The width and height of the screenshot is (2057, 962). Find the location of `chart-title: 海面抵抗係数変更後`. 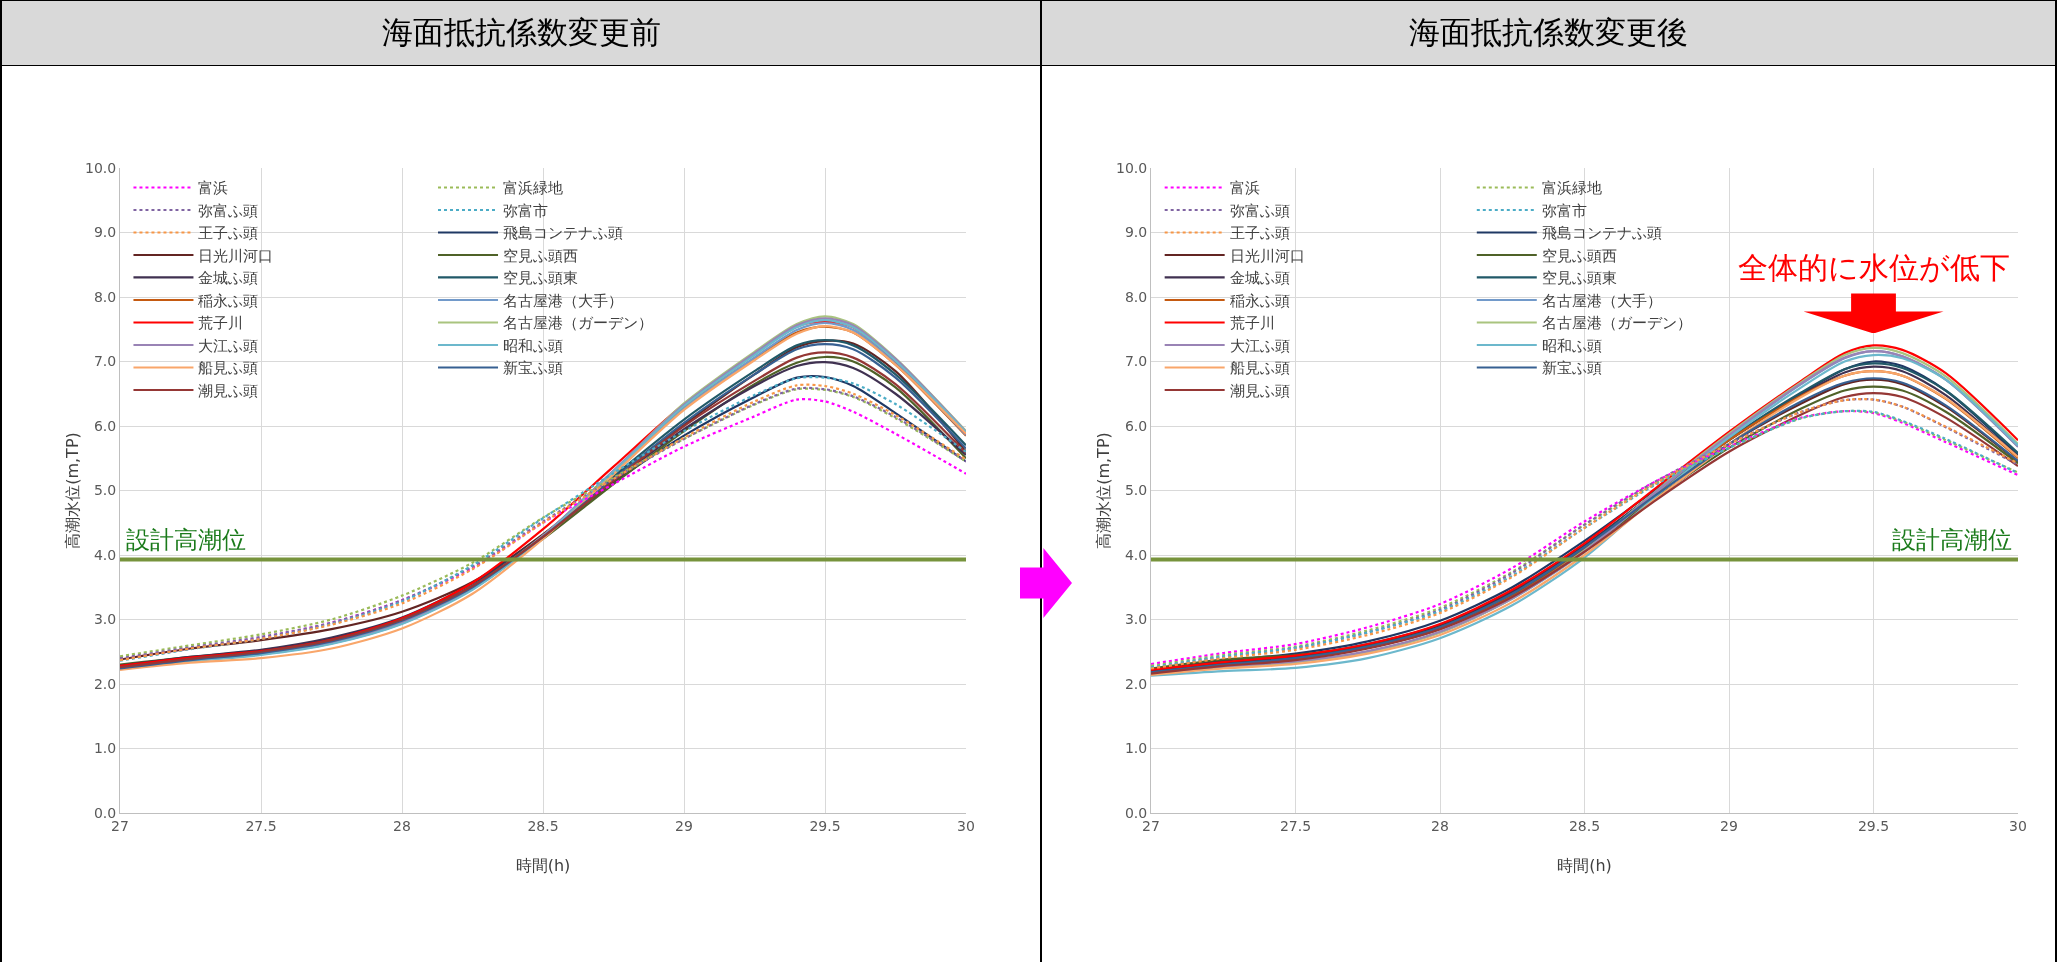

chart-title: 海面抵抗係数変更後 is located at coordinates (1548, 33).